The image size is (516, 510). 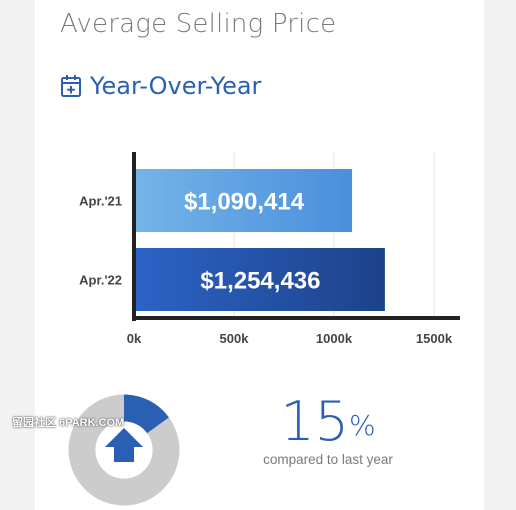 I want to click on change-caption: compared to last year, so click(x=328, y=459).